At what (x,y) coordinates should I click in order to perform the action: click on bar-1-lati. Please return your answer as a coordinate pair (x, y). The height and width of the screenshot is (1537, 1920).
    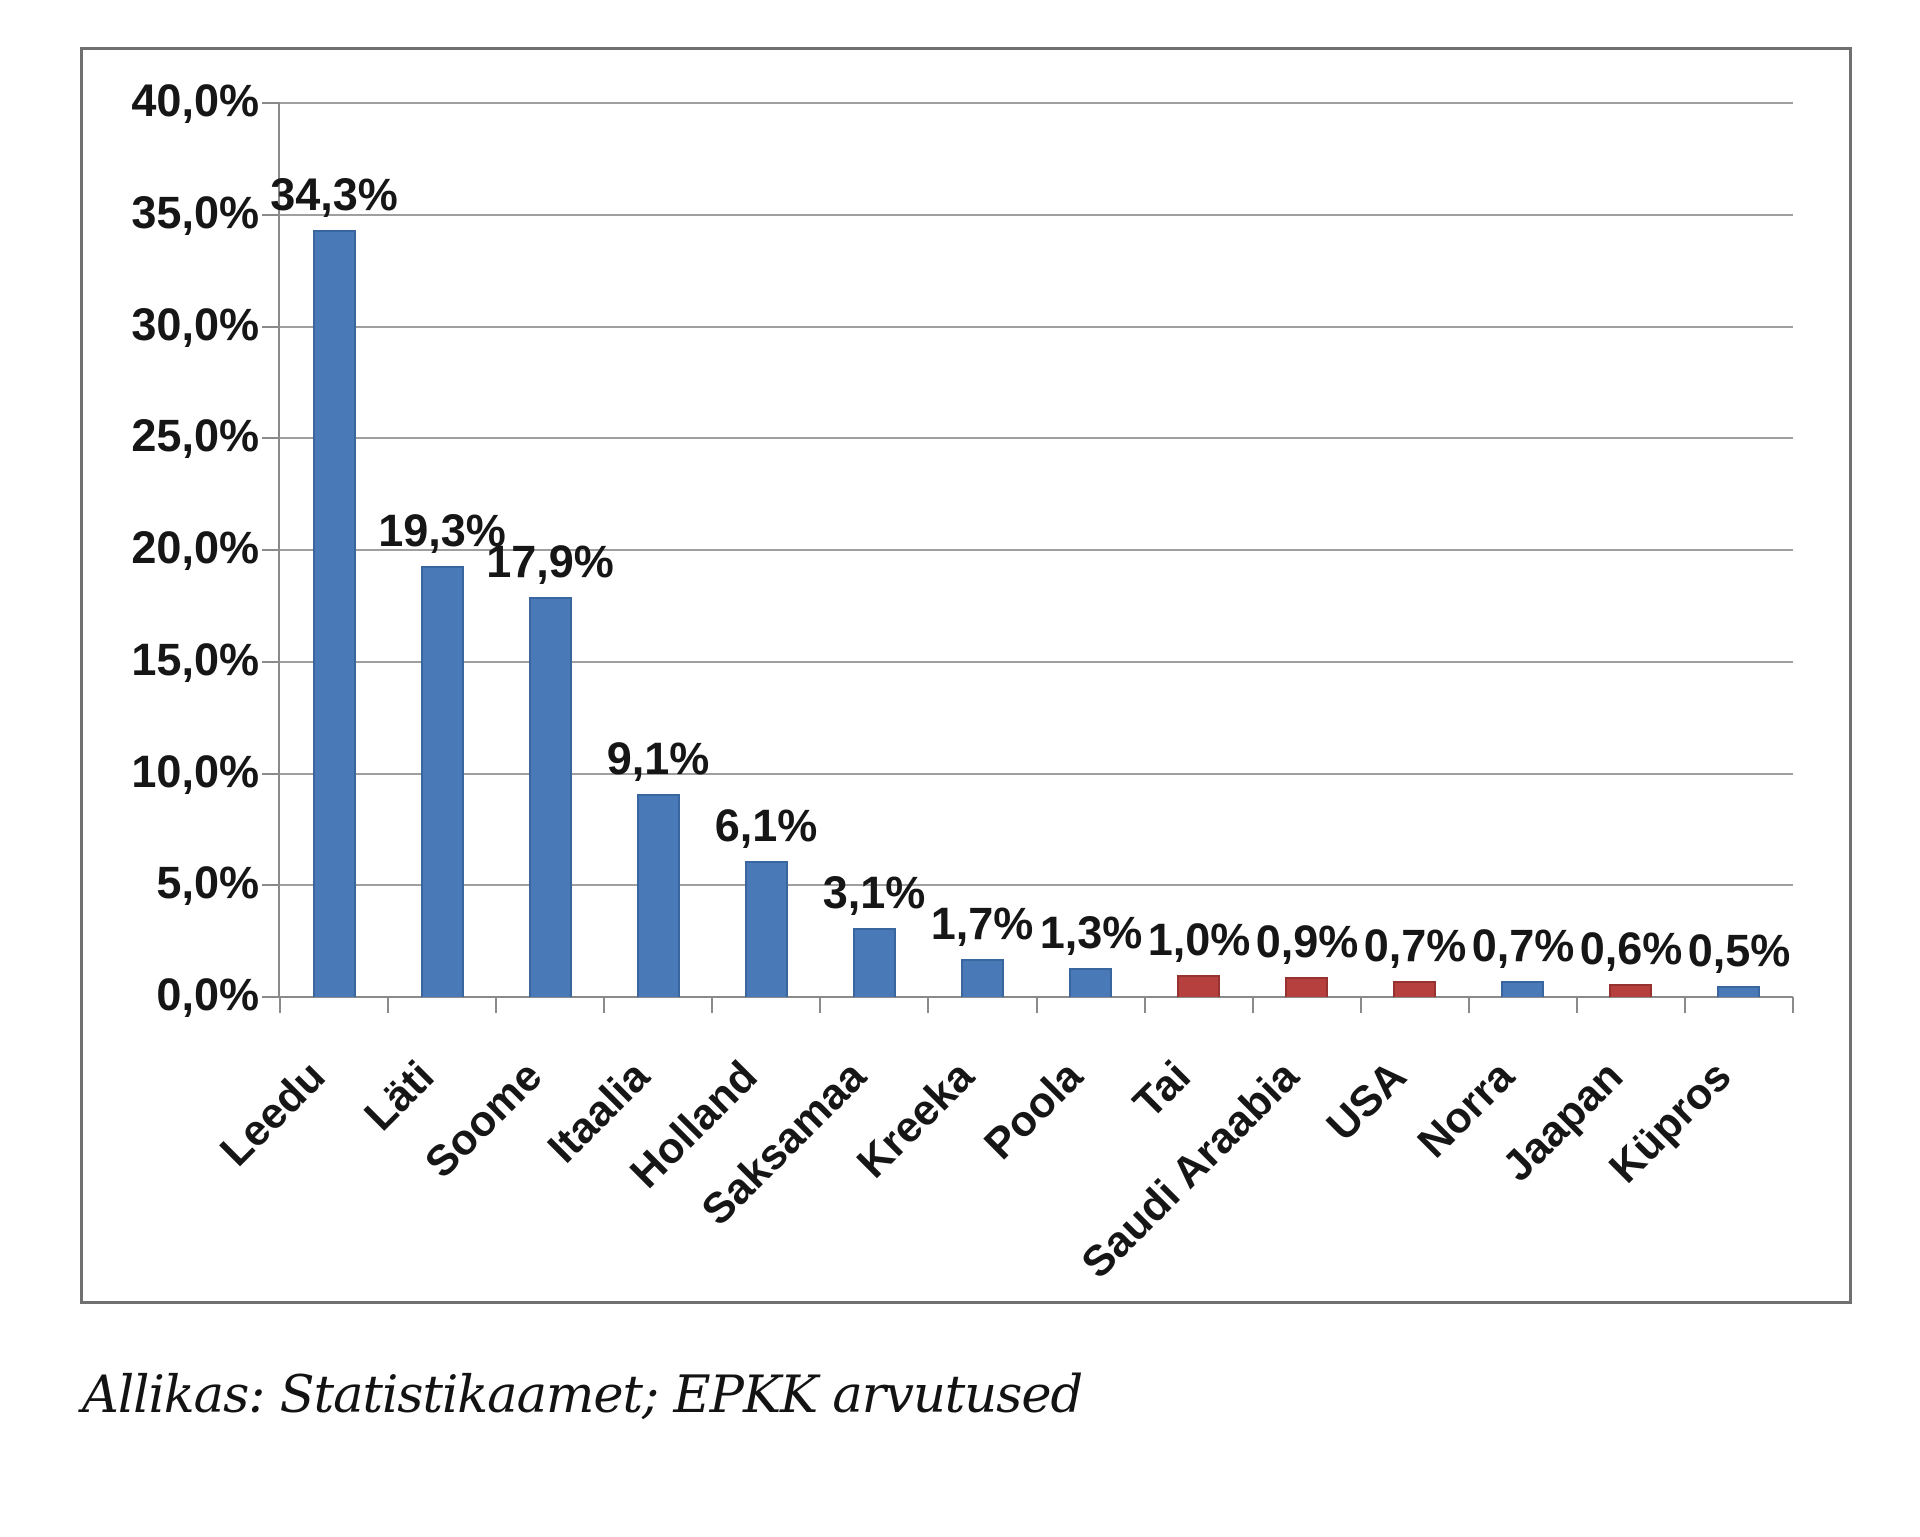
    Looking at the image, I should click on (442, 781).